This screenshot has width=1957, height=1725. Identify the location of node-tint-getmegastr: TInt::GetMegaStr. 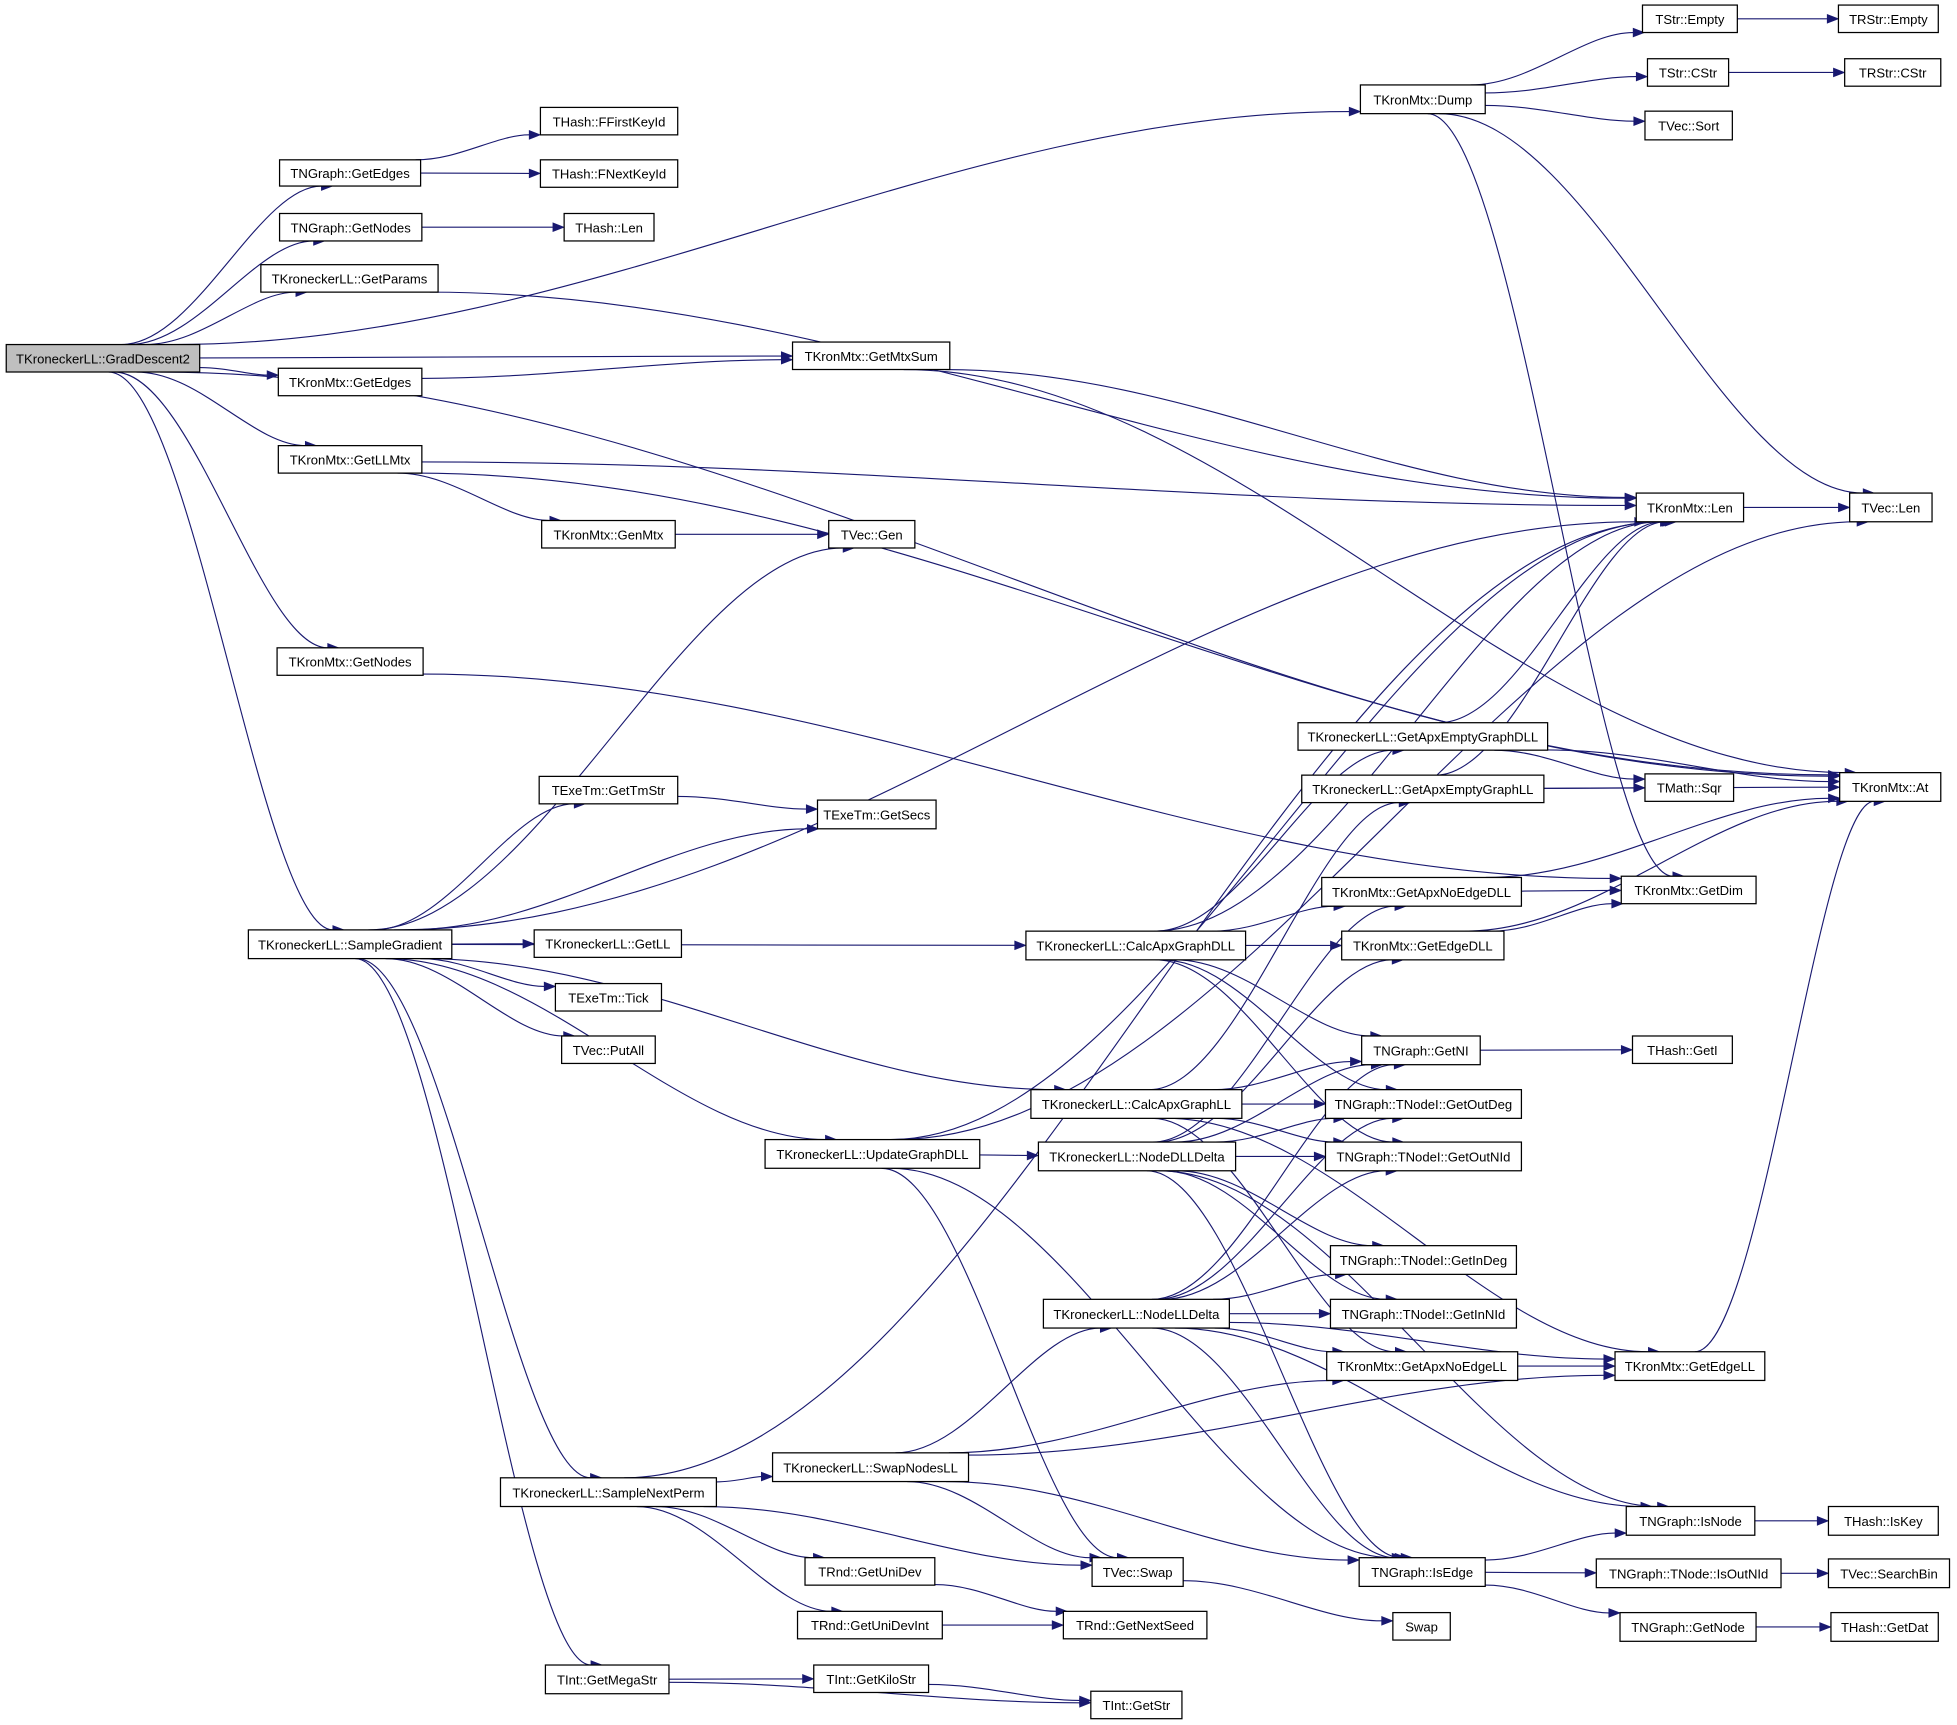
(607, 1679).